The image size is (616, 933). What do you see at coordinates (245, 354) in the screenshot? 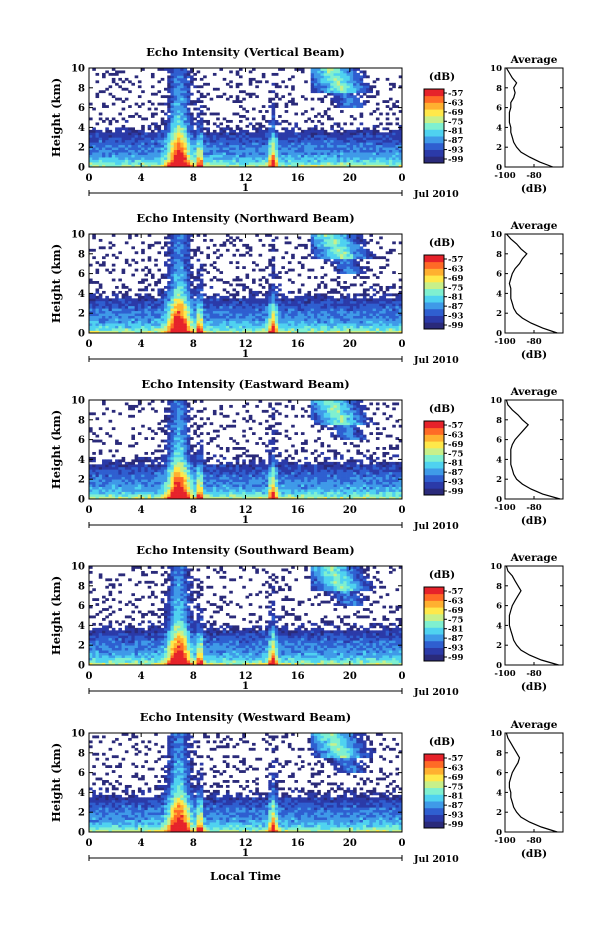
I see `day-label: 1` at bounding box center [245, 354].